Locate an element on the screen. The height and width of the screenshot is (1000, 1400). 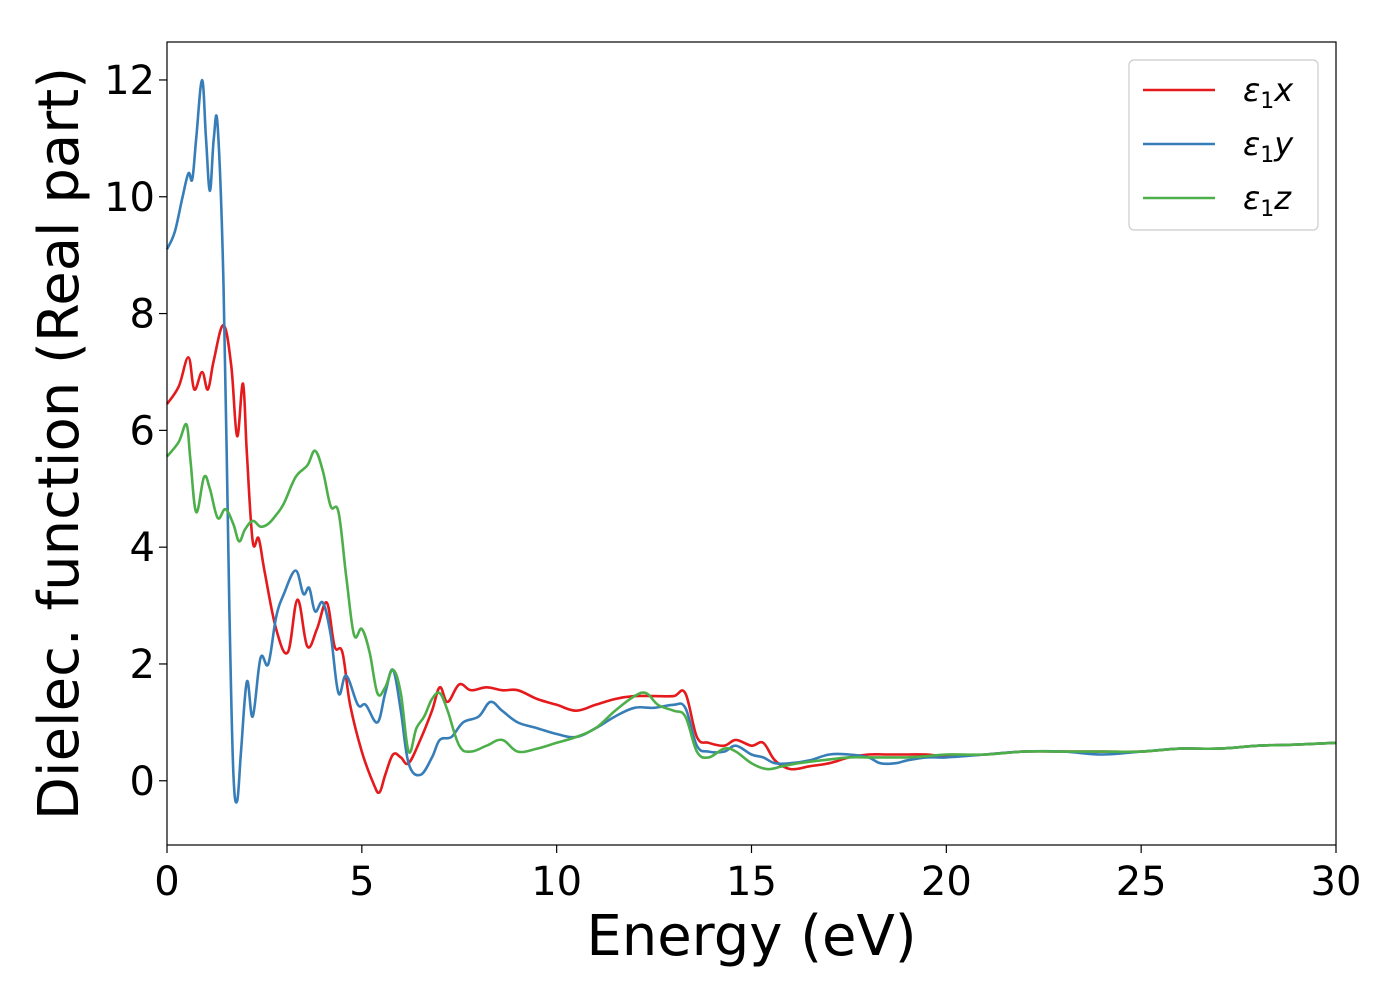
y-tick-label: 2 is located at coordinates (142, 665).